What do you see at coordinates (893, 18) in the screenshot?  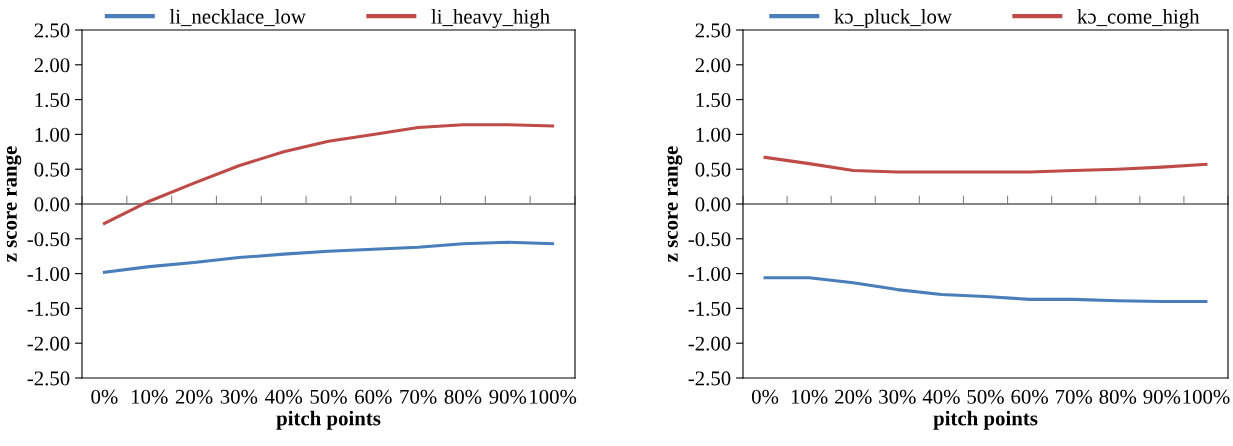 I see `legend-label: kɔ_pluck_low` at bounding box center [893, 18].